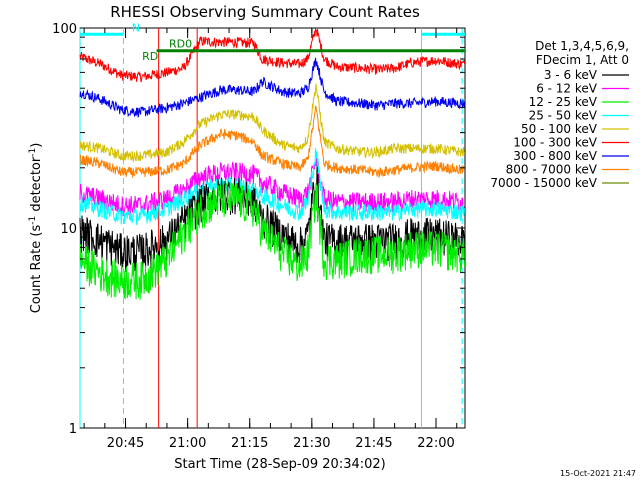 Image resolution: width=640 pixels, height=480 pixels. I want to click on legend-entry: 7000 - 15000 keV, so click(559, 183).